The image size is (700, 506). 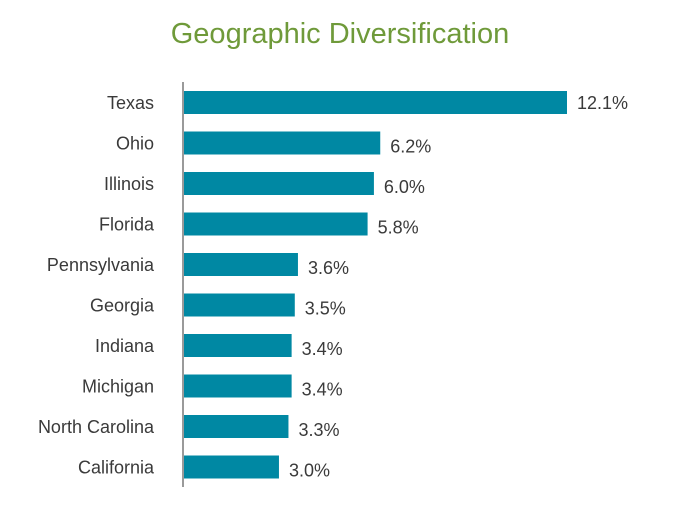 What do you see at coordinates (130, 103) in the screenshot?
I see `category-label: Texas` at bounding box center [130, 103].